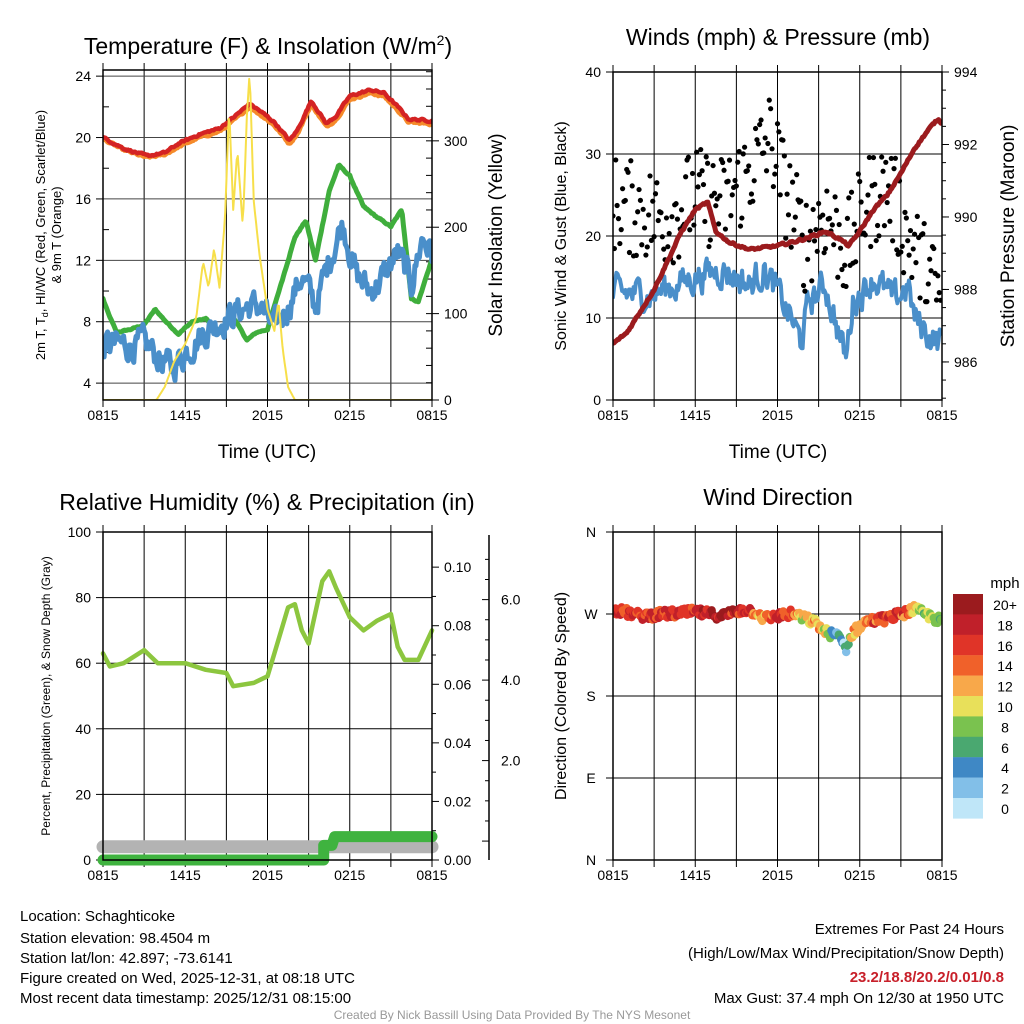  What do you see at coordinates (87, 383) in the screenshot?
I see `y-tick-label: 4` at bounding box center [87, 383].